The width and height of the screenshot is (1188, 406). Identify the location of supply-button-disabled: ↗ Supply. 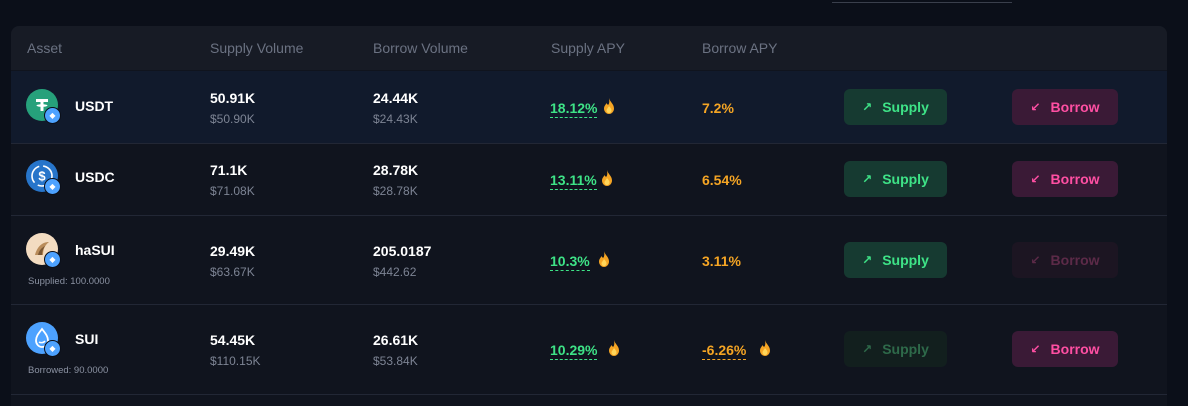
(895, 349).